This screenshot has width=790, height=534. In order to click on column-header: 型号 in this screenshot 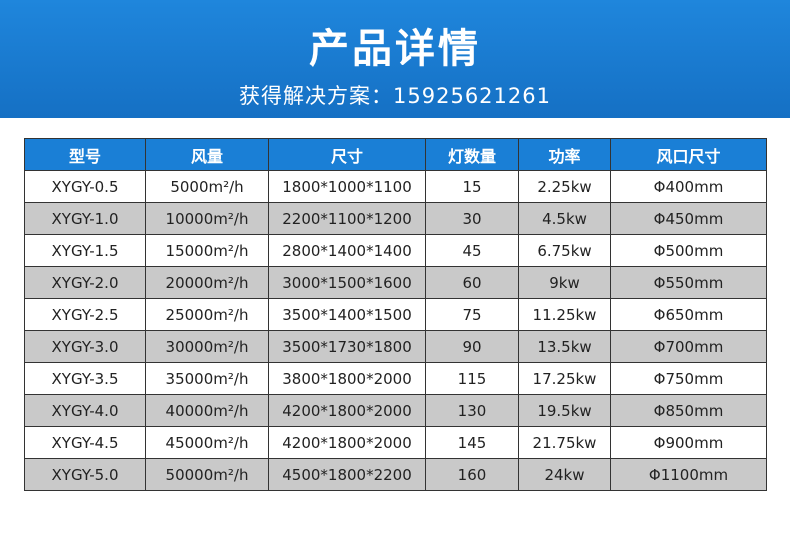, I will do `click(85, 154)`.